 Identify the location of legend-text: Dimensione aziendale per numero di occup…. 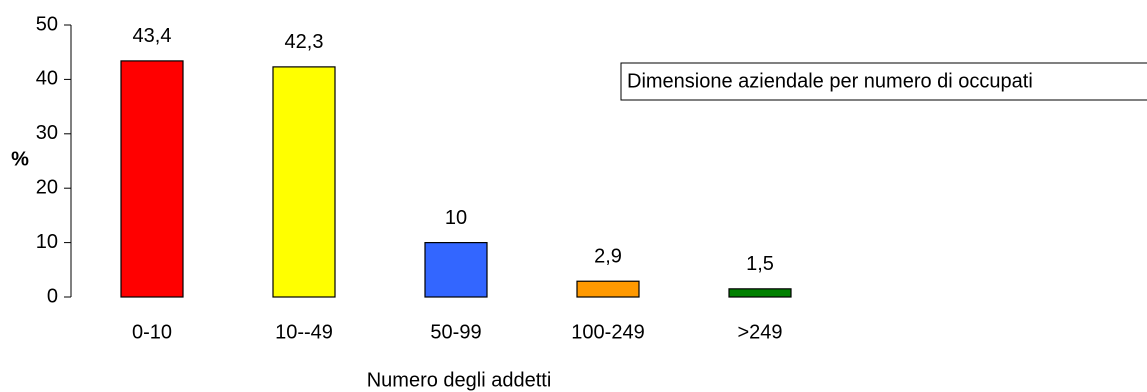
(830, 81).